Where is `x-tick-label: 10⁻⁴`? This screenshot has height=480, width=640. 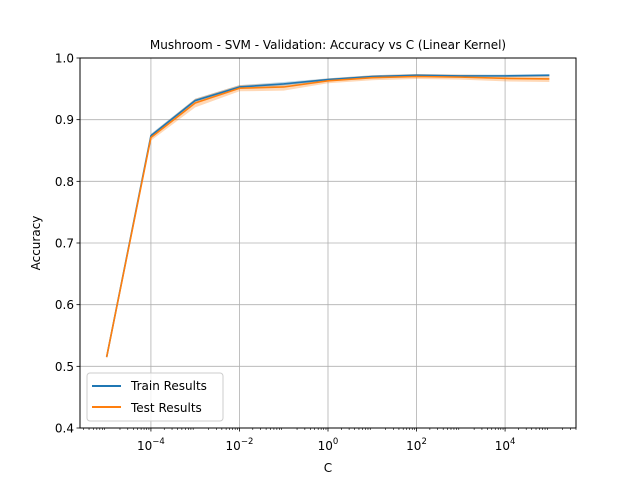
x-tick-label: 10⁻⁴ is located at coordinates (151, 445).